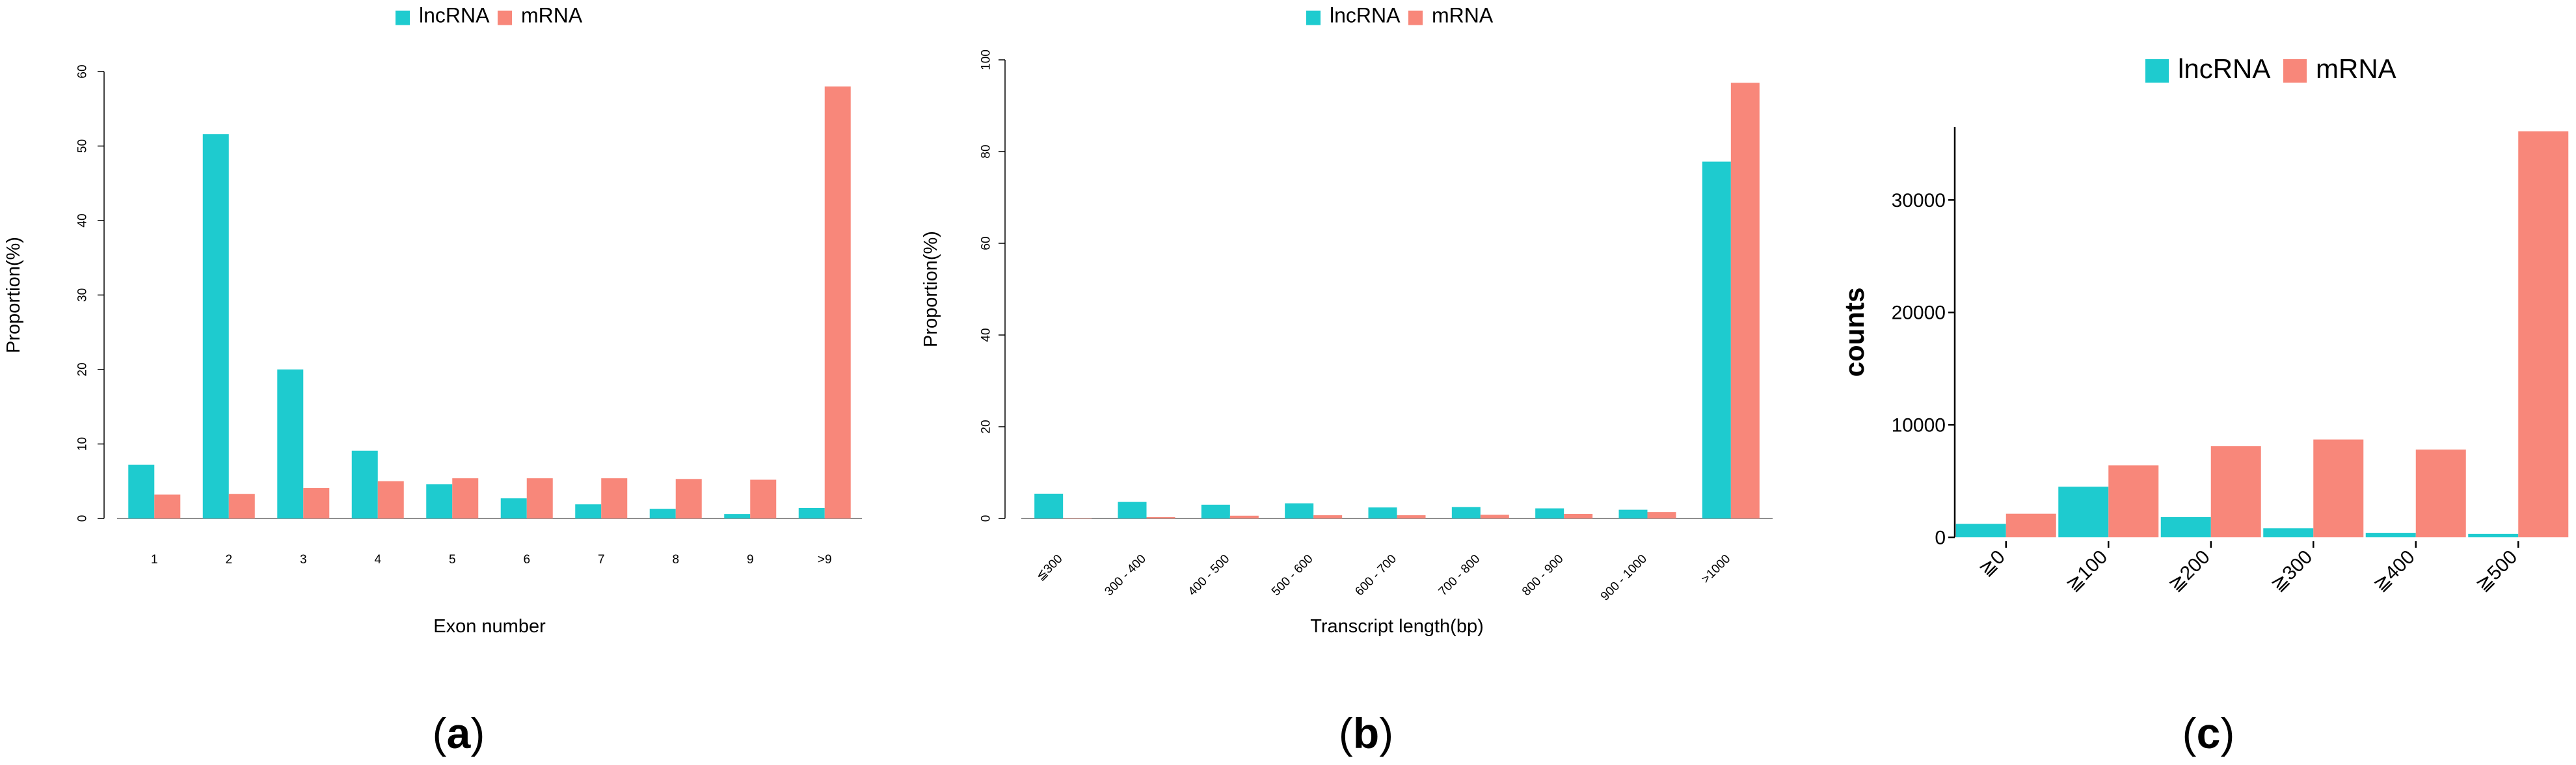  Describe the element at coordinates (750, 560) in the screenshot. I see `x-tick-label: 9` at that location.